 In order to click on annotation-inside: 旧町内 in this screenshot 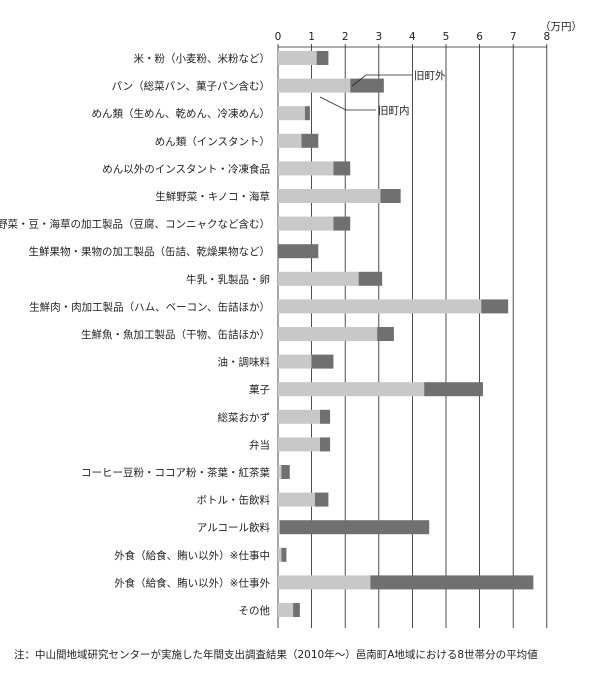, I will do `click(394, 110)`.